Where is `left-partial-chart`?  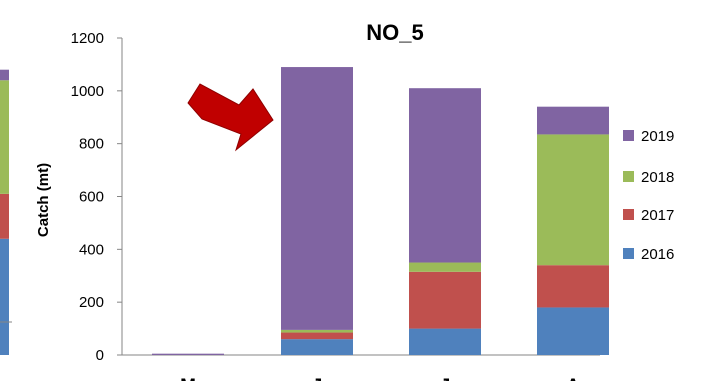 left-partial-chart is located at coordinates (6, 212).